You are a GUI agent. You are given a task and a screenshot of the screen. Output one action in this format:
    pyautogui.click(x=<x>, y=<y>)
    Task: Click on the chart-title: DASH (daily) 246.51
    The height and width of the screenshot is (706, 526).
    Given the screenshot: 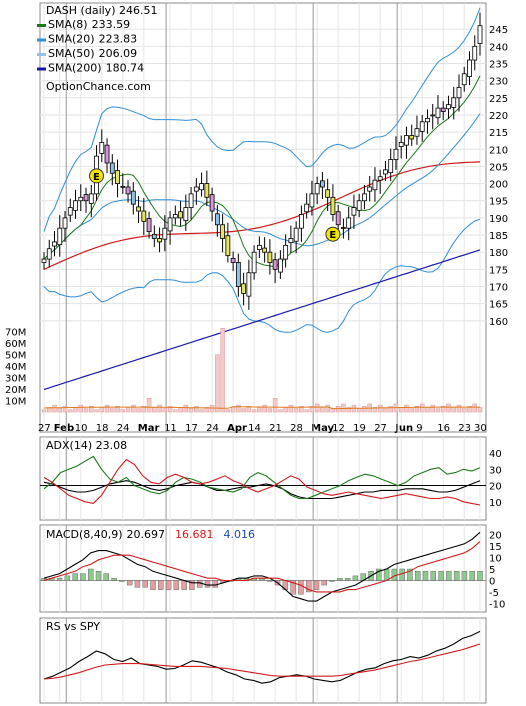 What is the action you would take?
    pyautogui.click(x=101, y=10)
    